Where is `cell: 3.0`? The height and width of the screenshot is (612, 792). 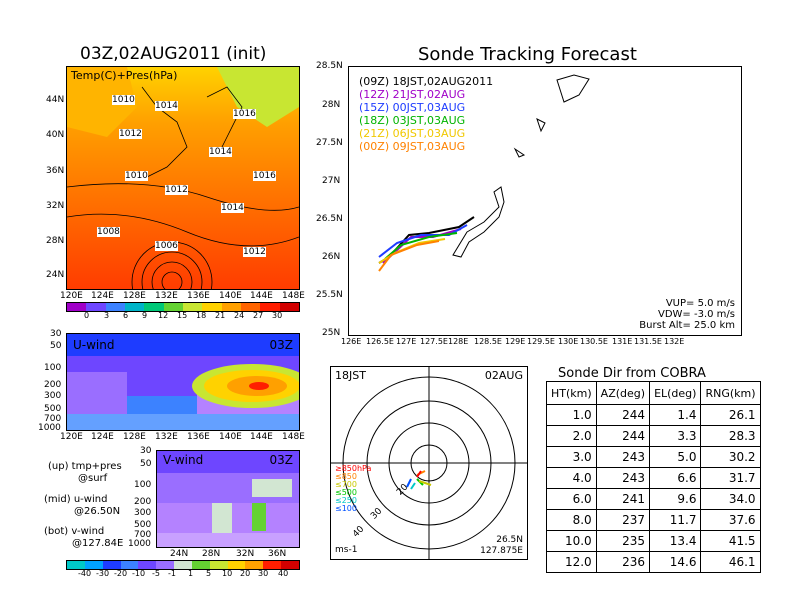 cell: 3.0 is located at coordinates (571, 457).